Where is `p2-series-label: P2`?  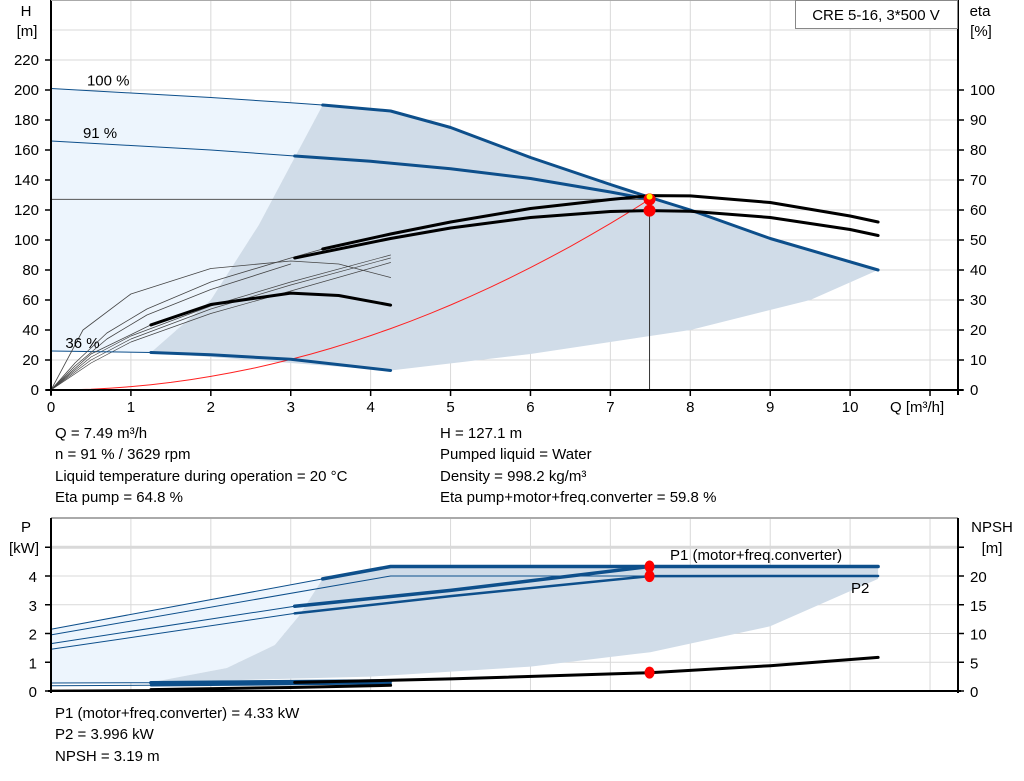 p2-series-label: P2 is located at coordinates (860, 588).